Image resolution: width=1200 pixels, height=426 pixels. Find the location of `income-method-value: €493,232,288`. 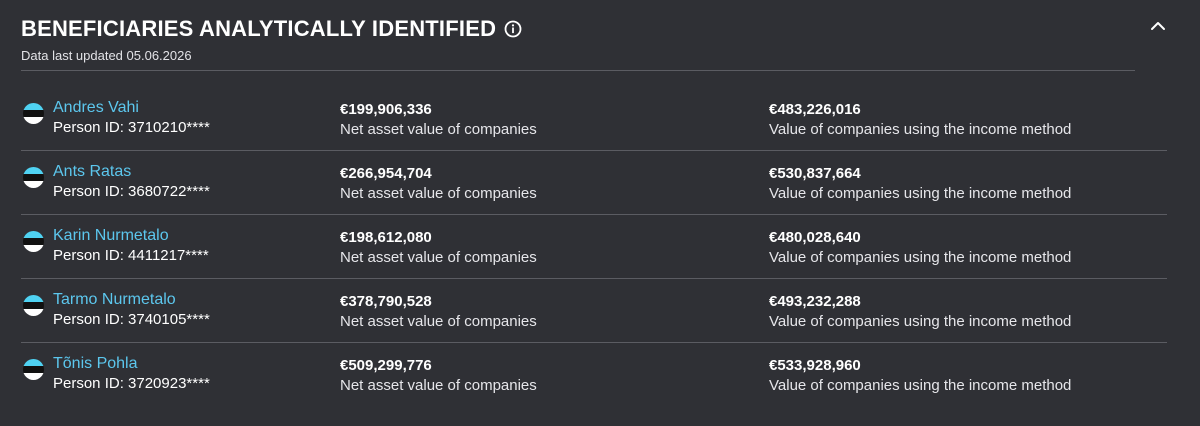

income-method-value: €493,232,288 is located at coordinates (815, 301).